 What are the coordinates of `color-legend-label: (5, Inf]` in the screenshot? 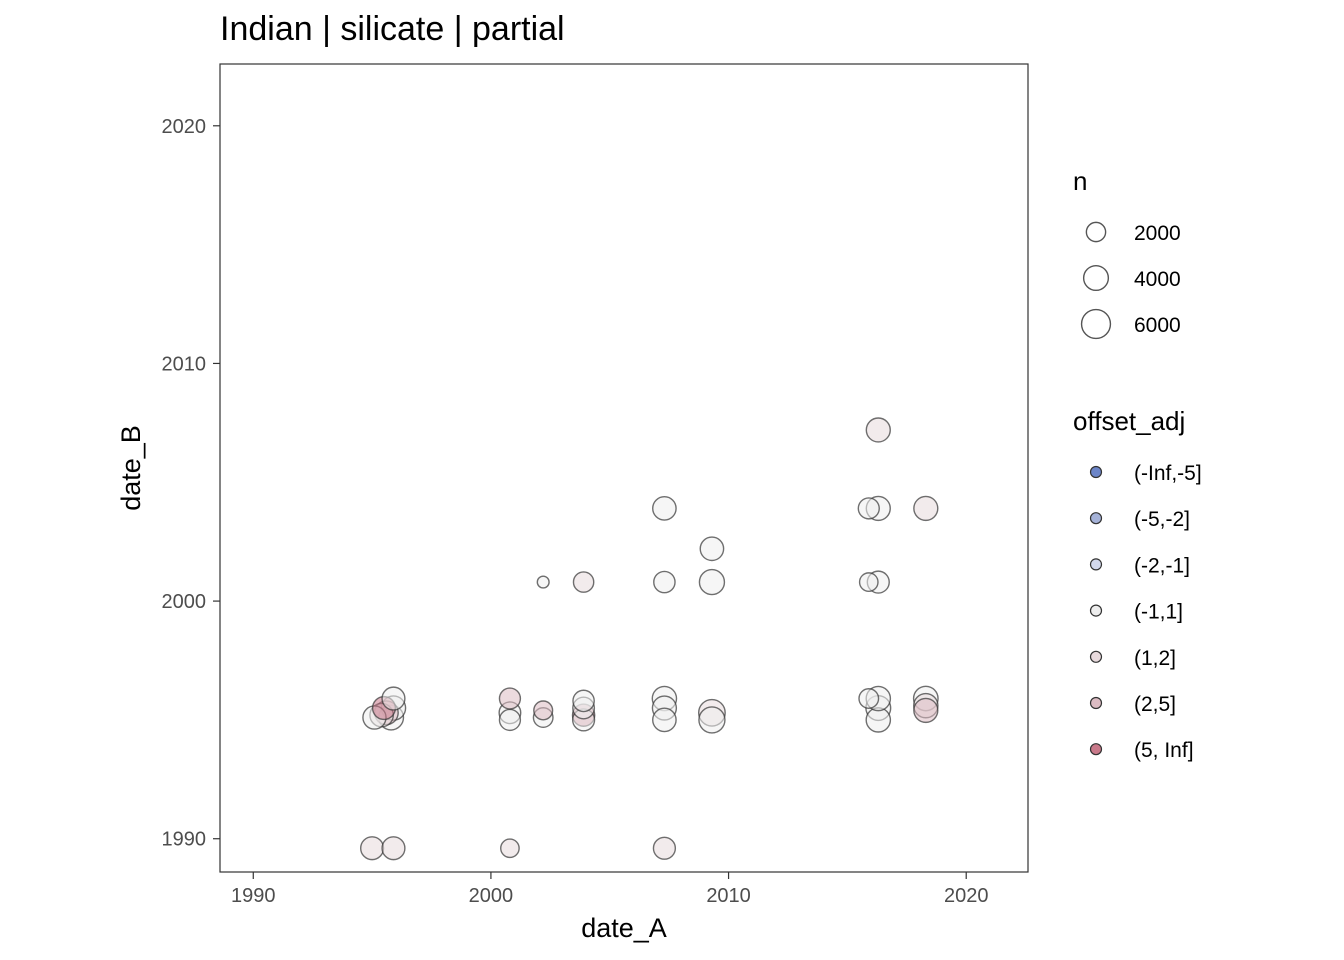 It's located at (1164, 750).